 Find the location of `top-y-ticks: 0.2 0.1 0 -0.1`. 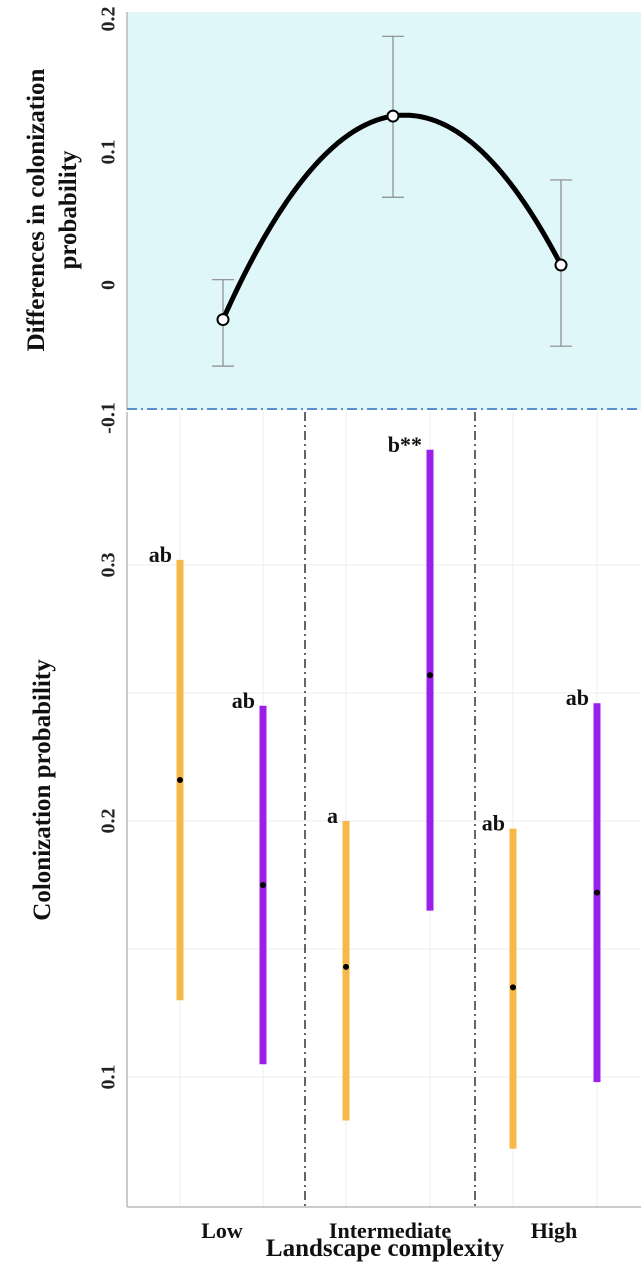

top-y-ticks: 0.2 0.1 0 -0.1 is located at coordinates (109, 220).